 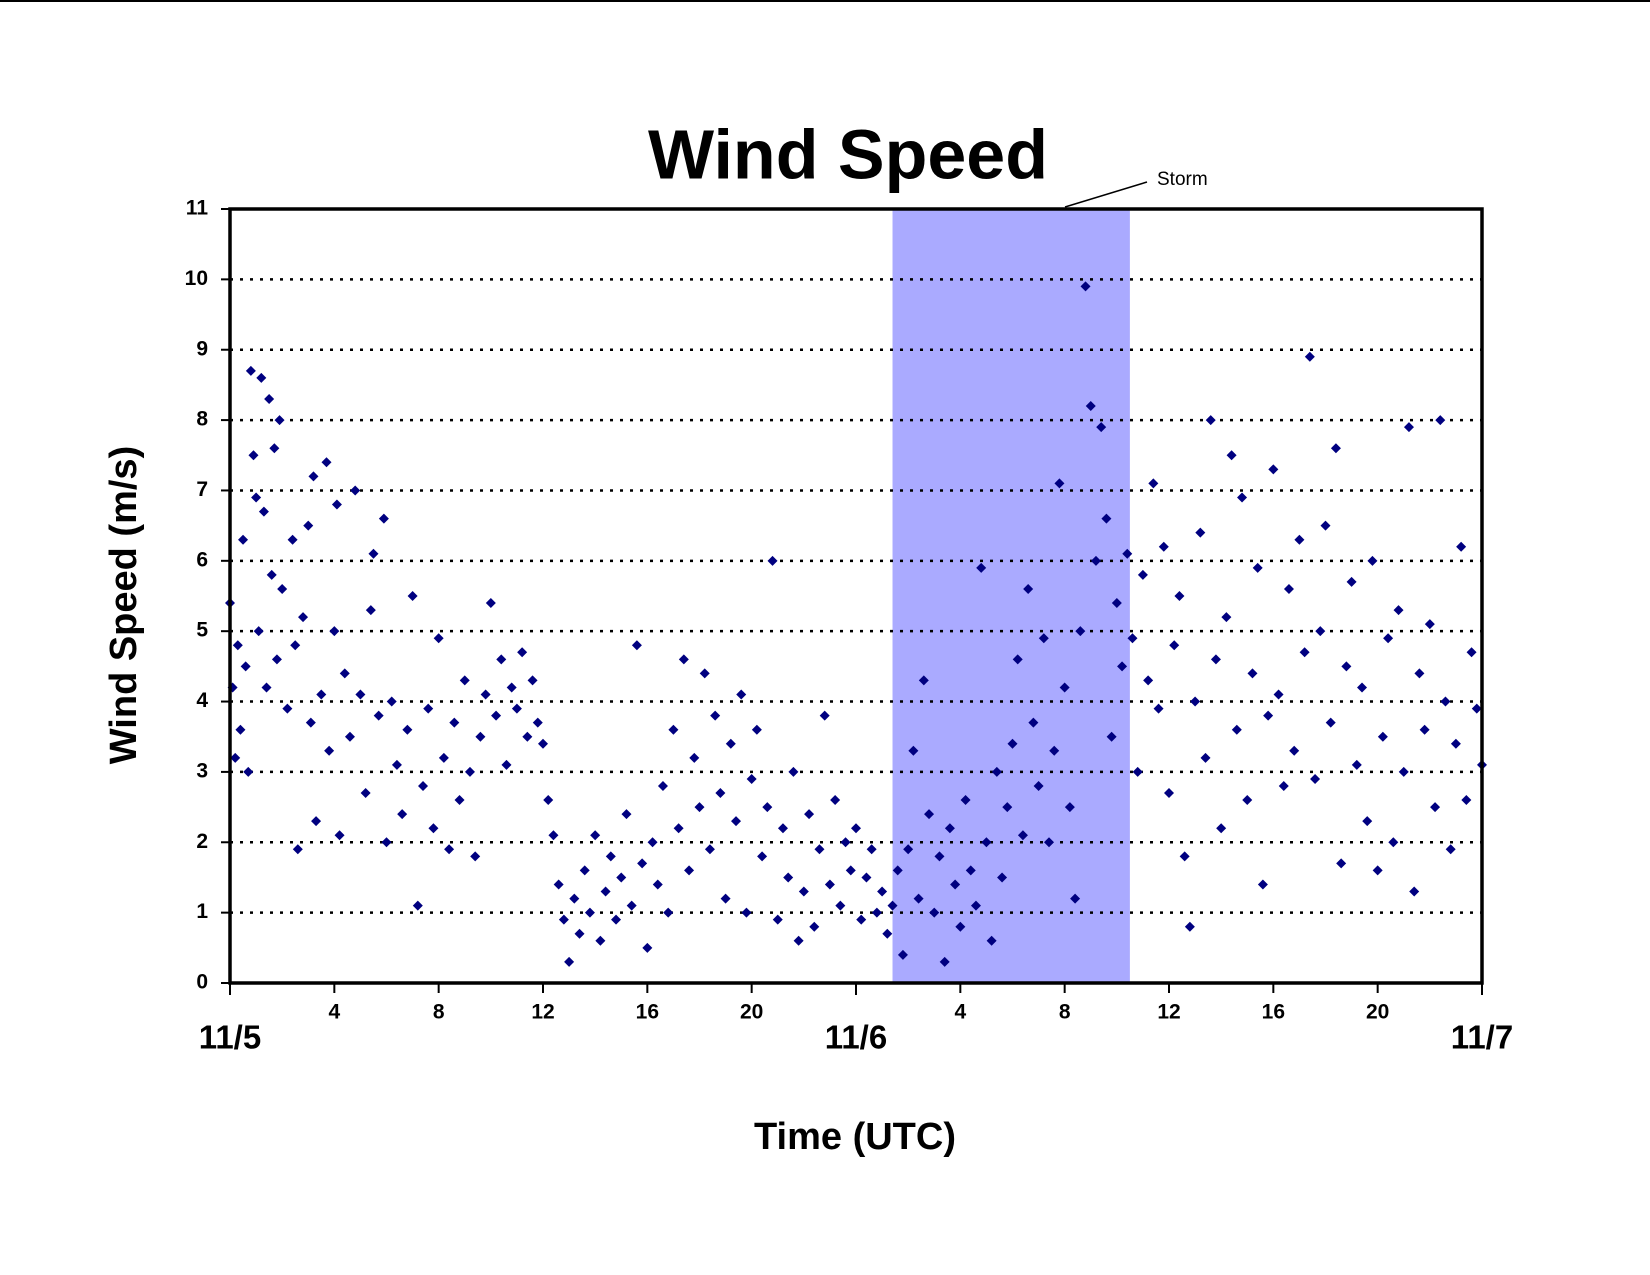 What do you see at coordinates (1482, 1037) in the screenshot?
I see `x-day-label: 11/7` at bounding box center [1482, 1037].